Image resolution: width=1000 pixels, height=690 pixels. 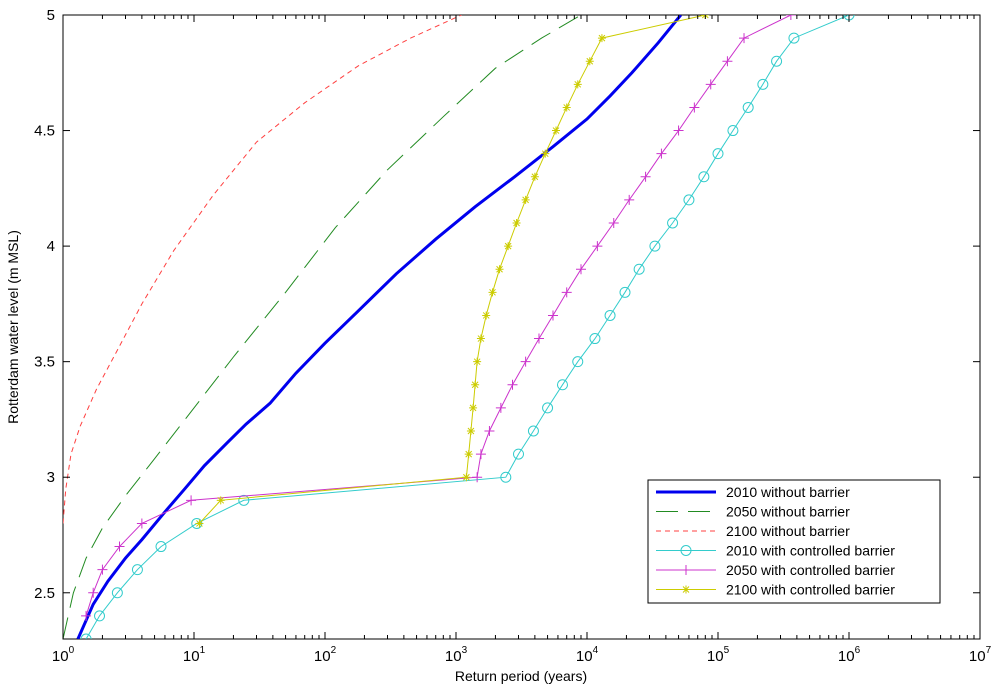 I want to click on legend-label-5: 2050 with controlled barrier, so click(x=810, y=570).